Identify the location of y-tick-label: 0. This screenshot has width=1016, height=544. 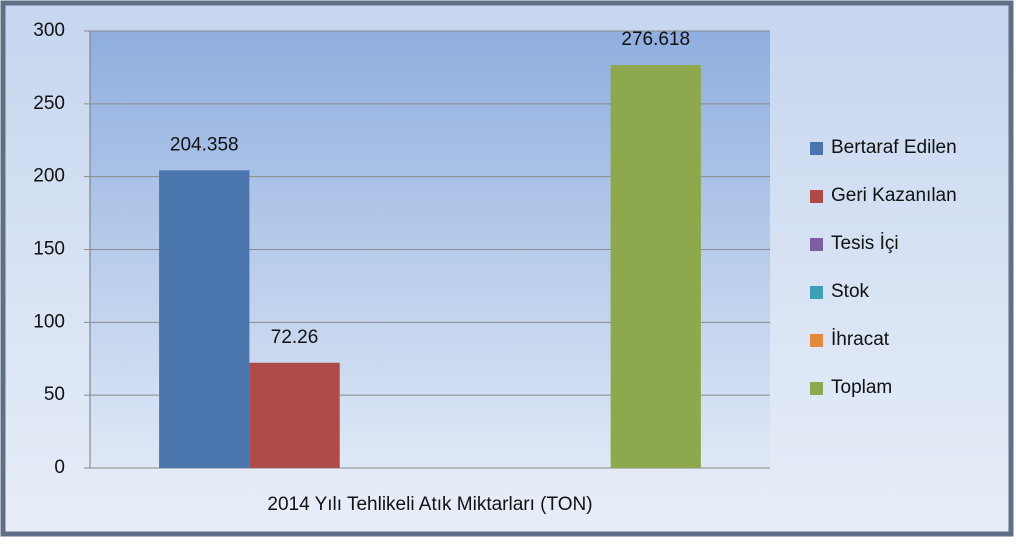
(59, 467).